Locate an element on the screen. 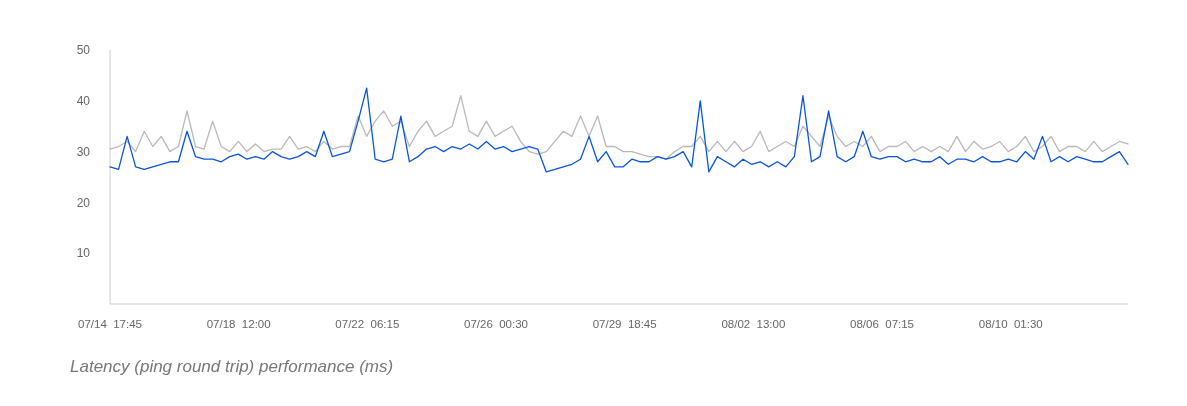 The width and height of the screenshot is (1187, 406). y-tick-label: 10 is located at coordinates (83, 253).